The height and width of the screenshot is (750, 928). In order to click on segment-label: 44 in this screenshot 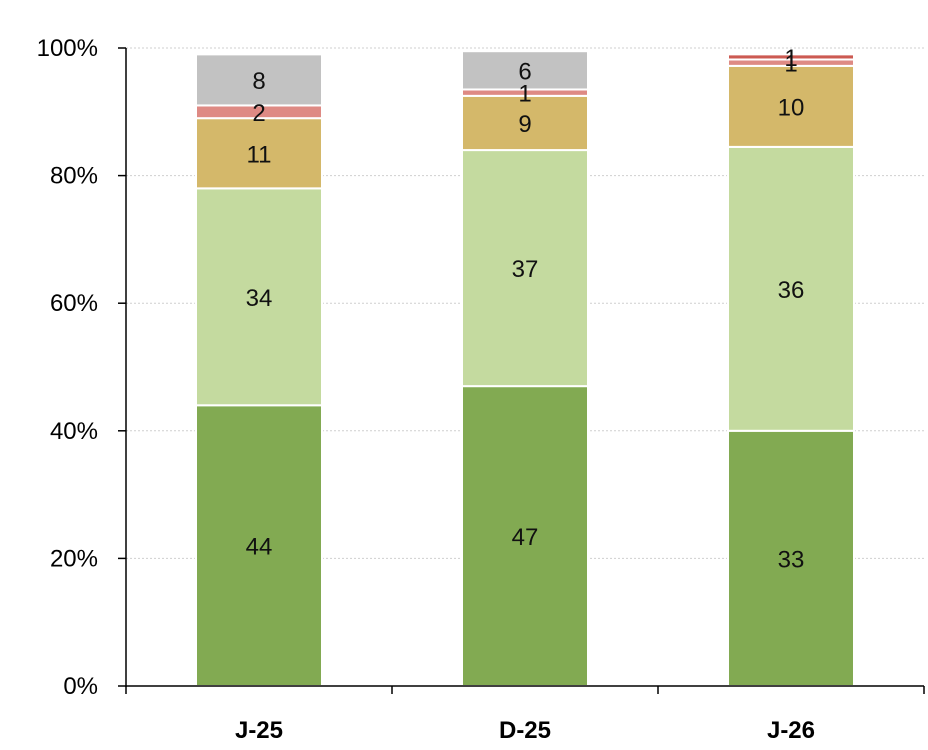, I will do `click(259, 547)`.